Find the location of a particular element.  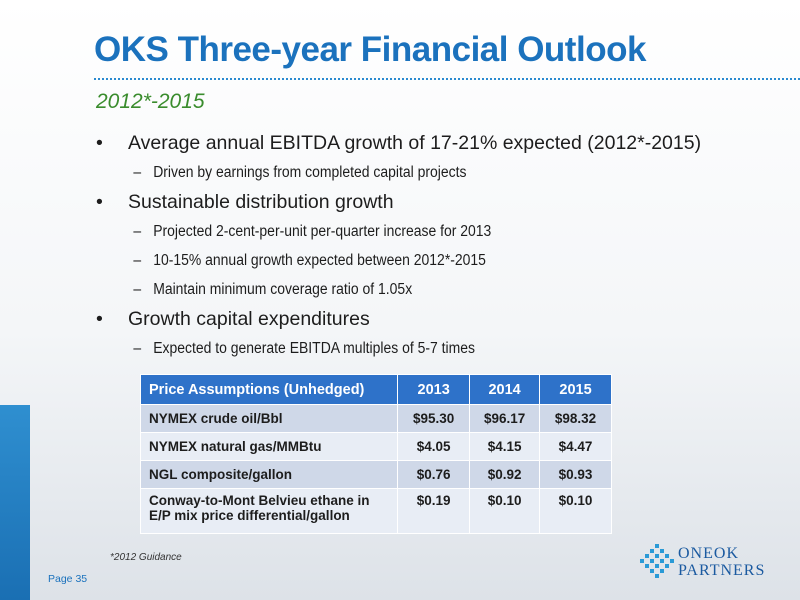

row-label: NGL composite/gallon is located at coordinates (269, 474).